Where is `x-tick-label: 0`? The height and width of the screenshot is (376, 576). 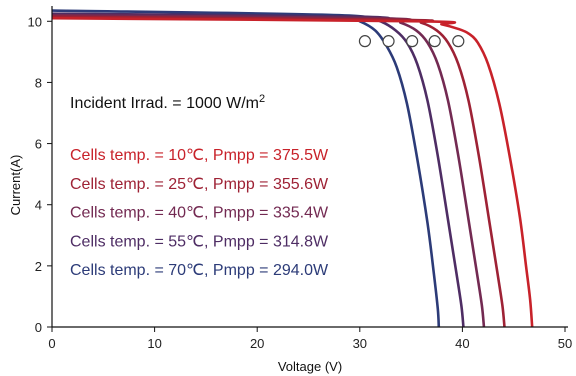
x-tick-label: 0 is located at coordinates (51, 343).